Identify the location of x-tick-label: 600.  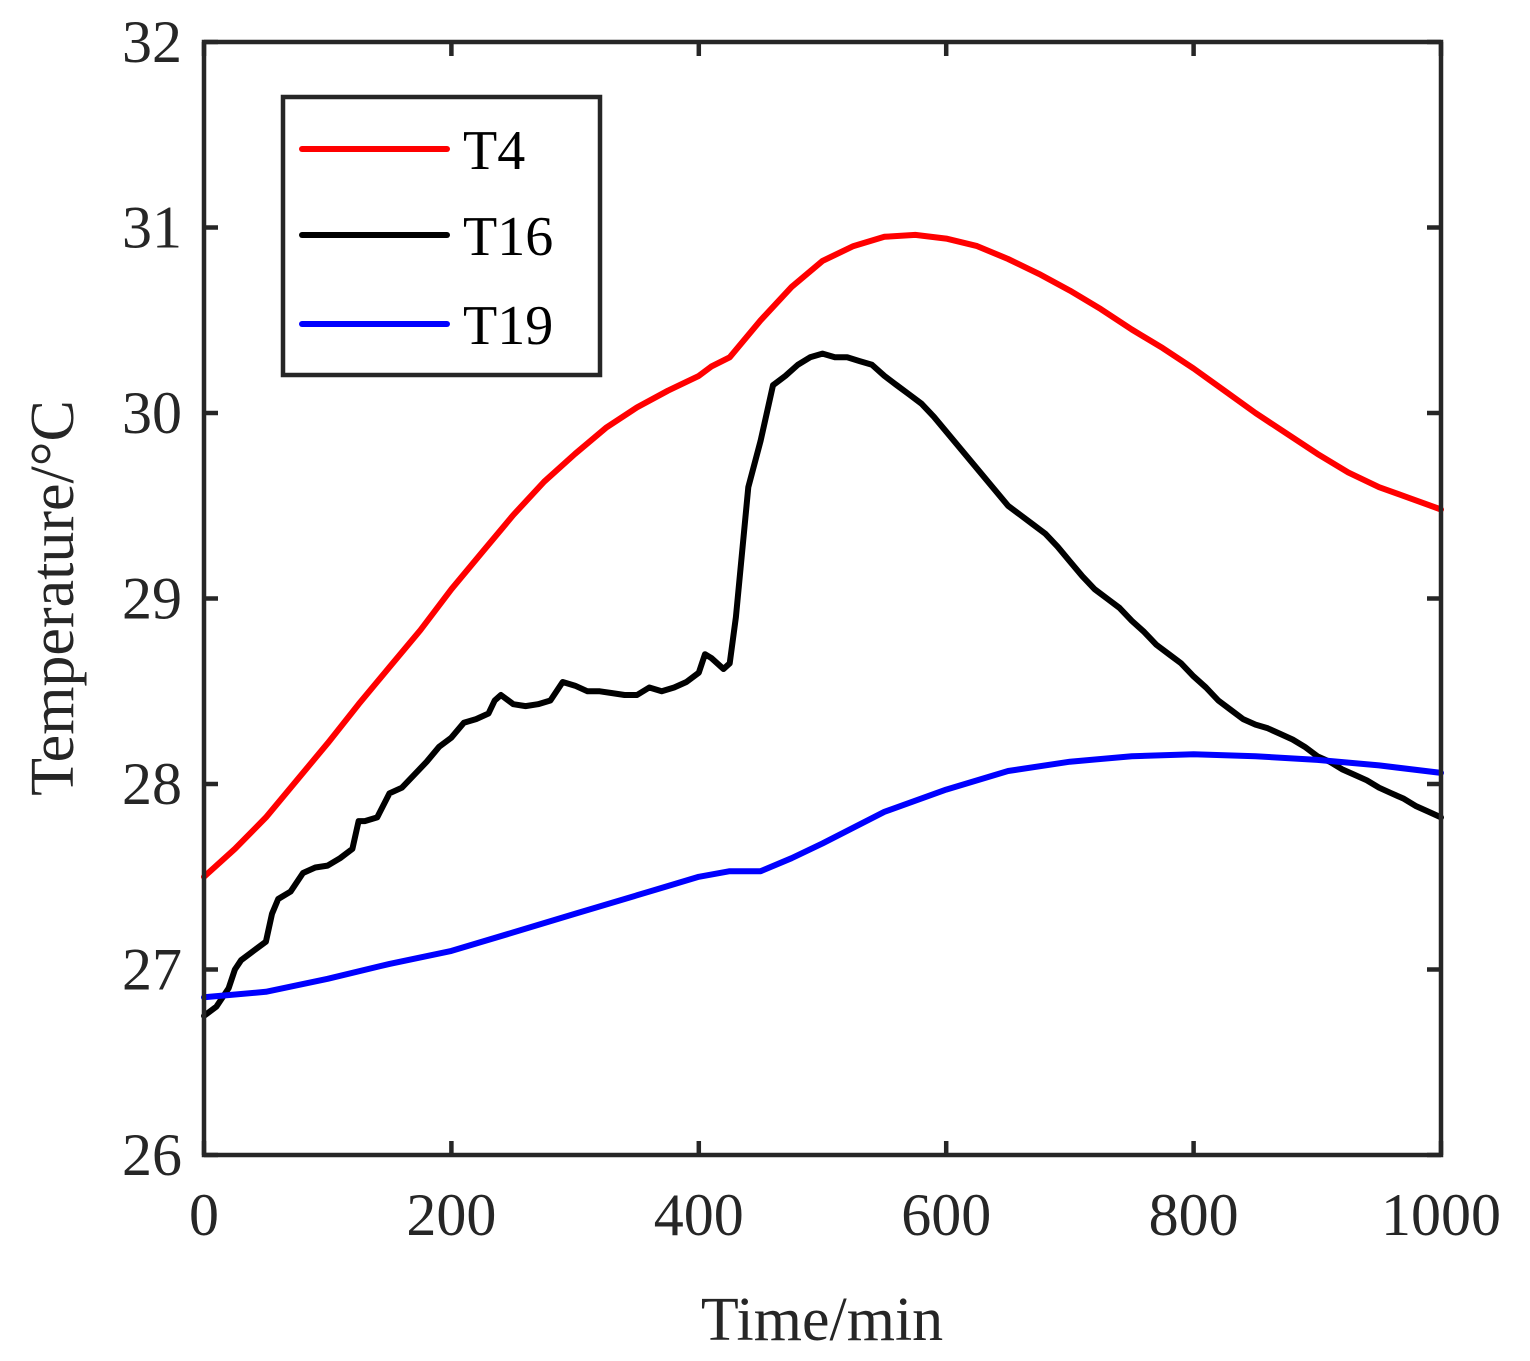
(946, 1215).